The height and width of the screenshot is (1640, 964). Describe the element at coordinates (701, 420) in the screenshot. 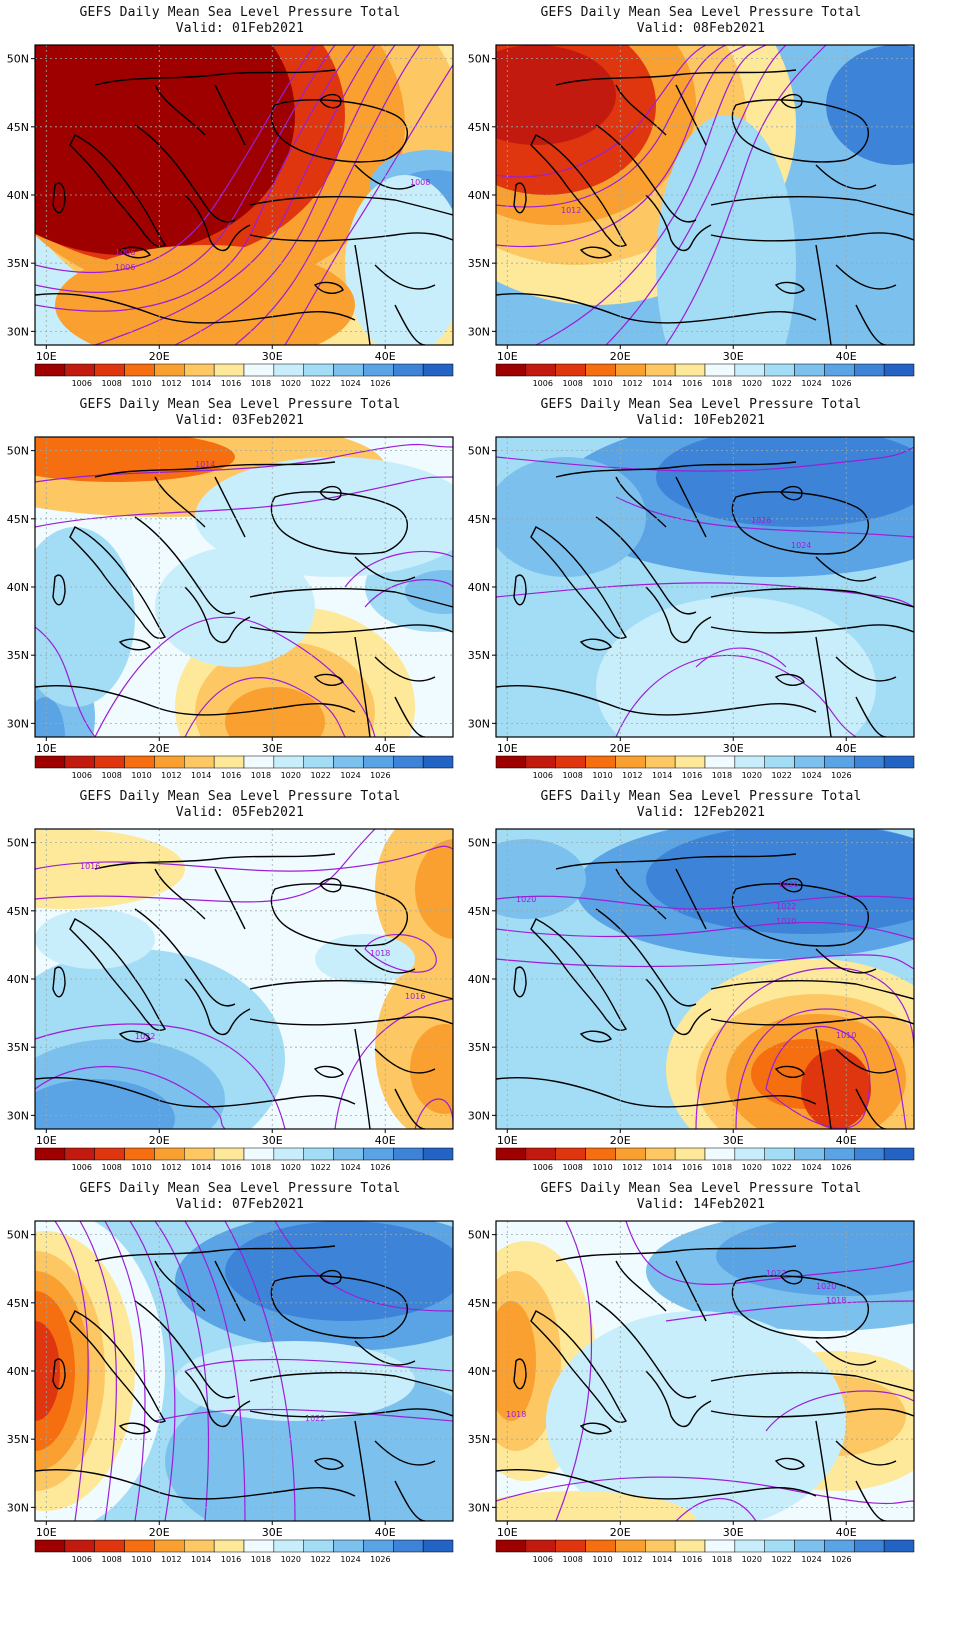

I see `panel-valid-date: Valid: 10Feb2021` at that location.